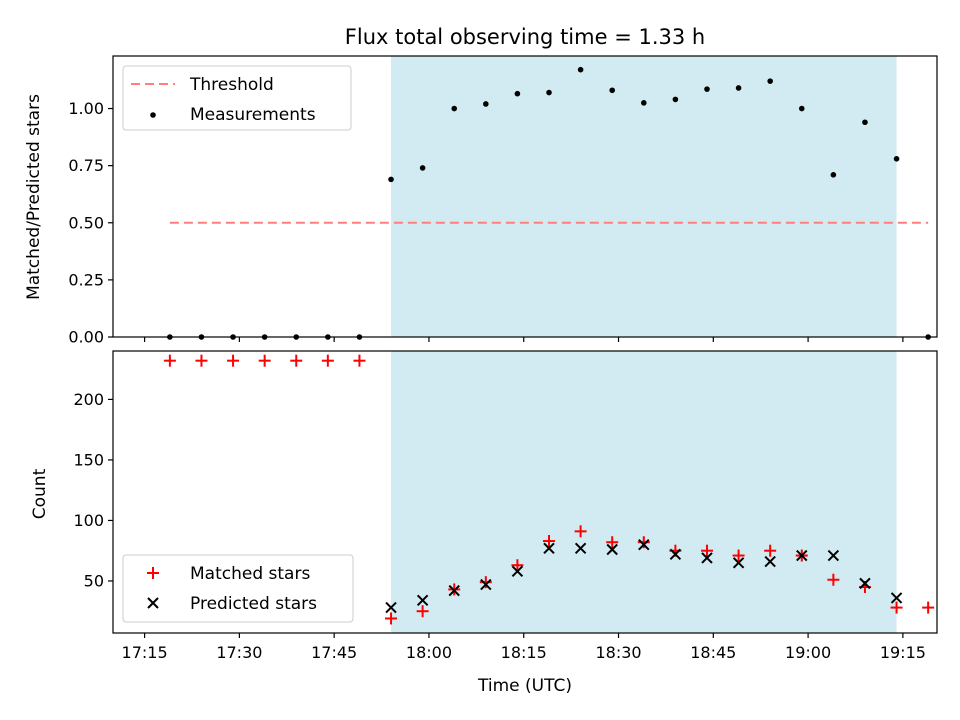 The height and width of the screenshot is (720, 960). Describe the element at coordinates (86, 222) in the screenshot. I see `y-tick-label: 0.50` at that location.